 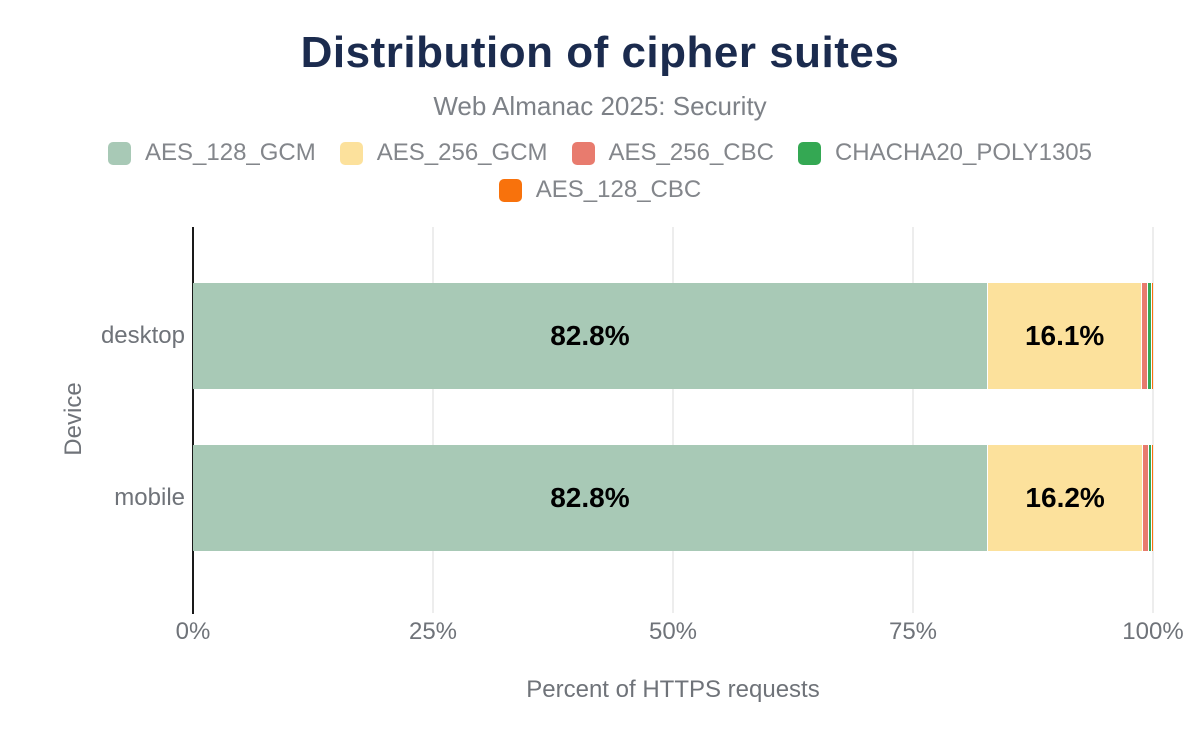 I want to click on x-axis-title: Percent of HTTPS requests, so click(x=673, y=689).